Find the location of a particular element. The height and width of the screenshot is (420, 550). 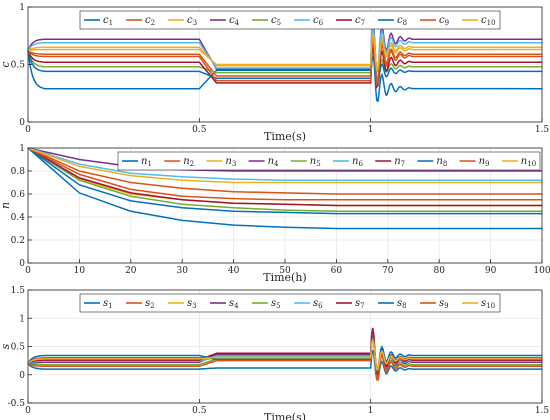

series-line-c7 is located at coordinates (284, 67).